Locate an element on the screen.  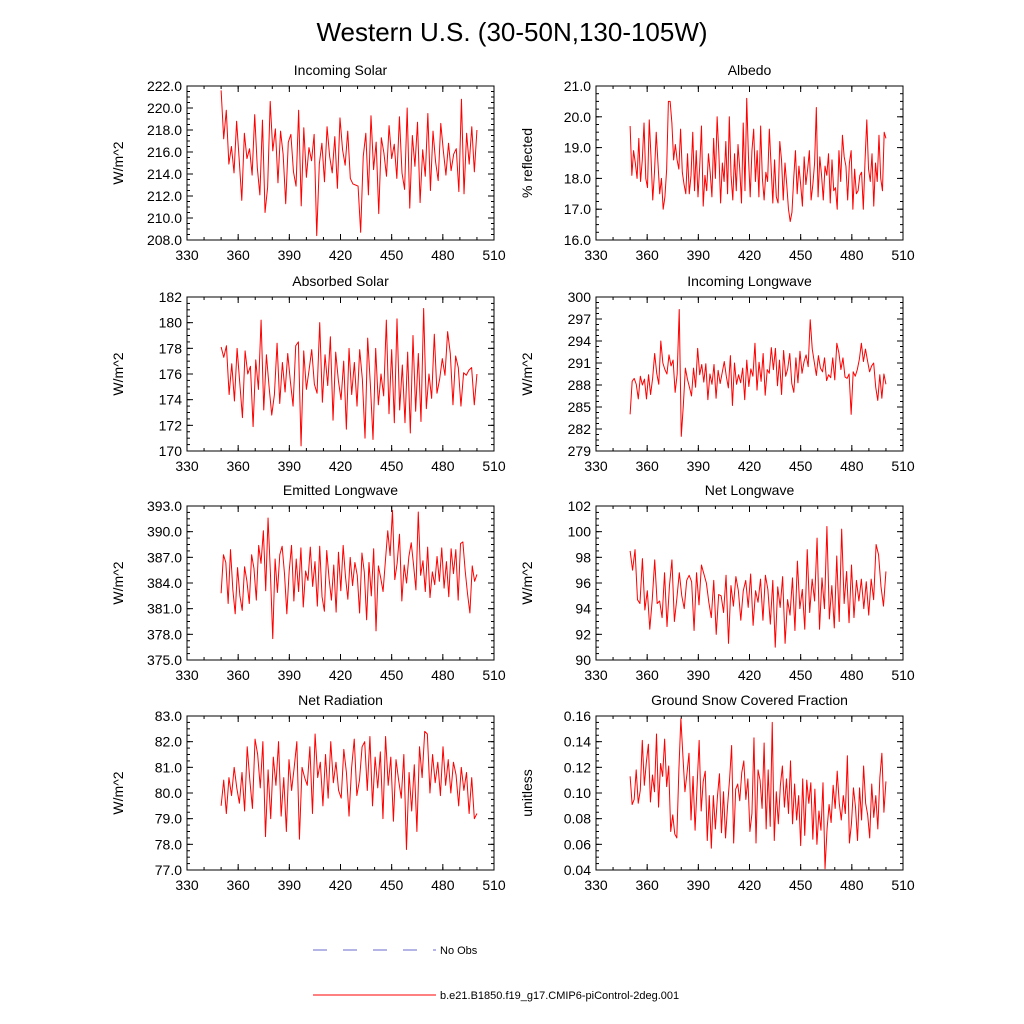
y-tick-label-ground-snow-covered-fraction: 0.16 is located at coordinates (577, 716).